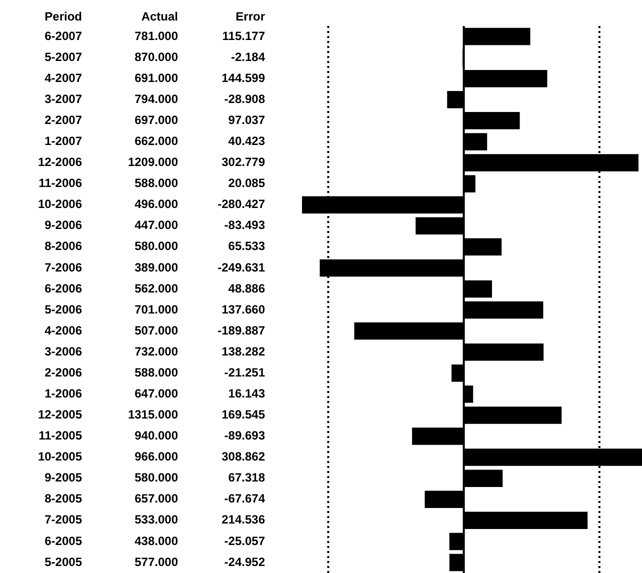 This screenshot has width=642, height=573. Describe the element at coordinates (63, 309) in the screenshot. I see `y-tick-label: 5-2006` at that location.